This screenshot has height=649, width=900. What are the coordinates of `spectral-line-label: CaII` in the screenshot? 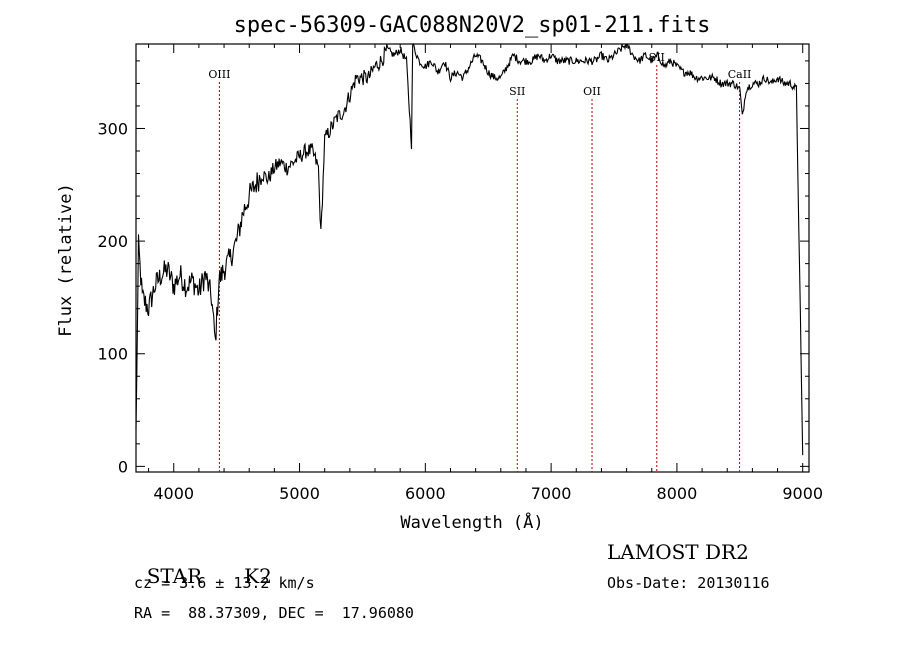 It's located at (740, 74).